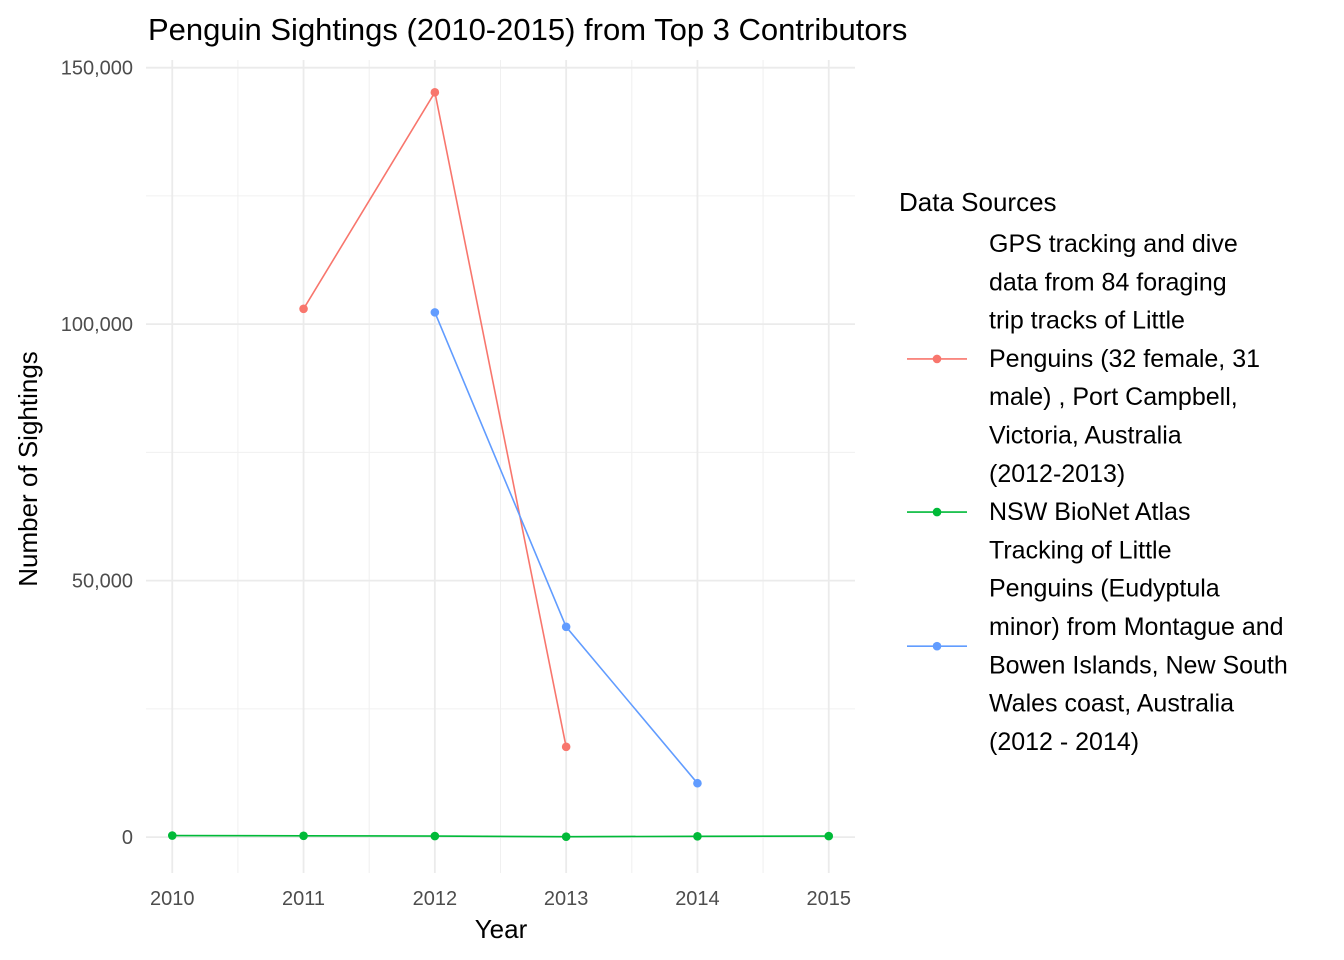  I want to click on legend-label-line: Wales coast, Australia, so click(1111, 704).